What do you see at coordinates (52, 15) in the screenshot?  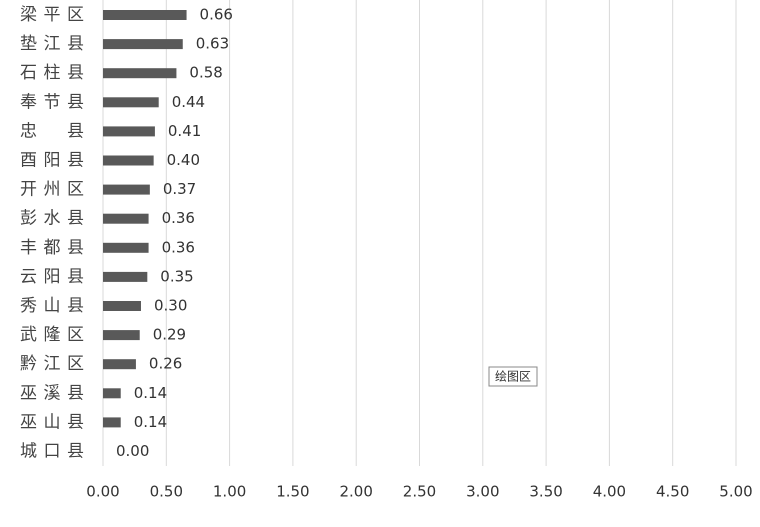 I see `y-tick-label: 梁平区` at bounding box center [52, 15].